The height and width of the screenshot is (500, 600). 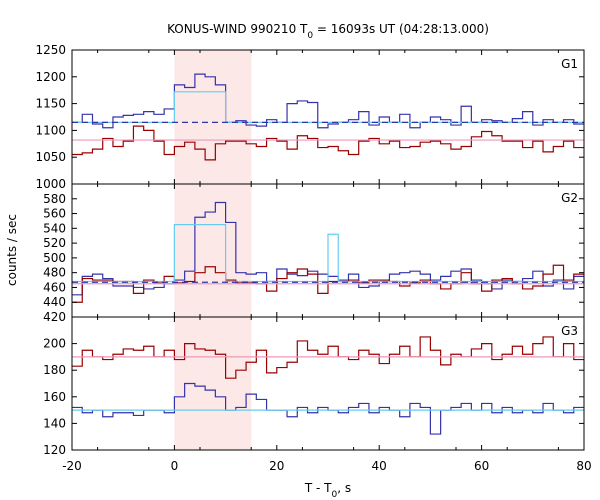 I want to click on x-tick-label: 0, so click(x=175, y=466).